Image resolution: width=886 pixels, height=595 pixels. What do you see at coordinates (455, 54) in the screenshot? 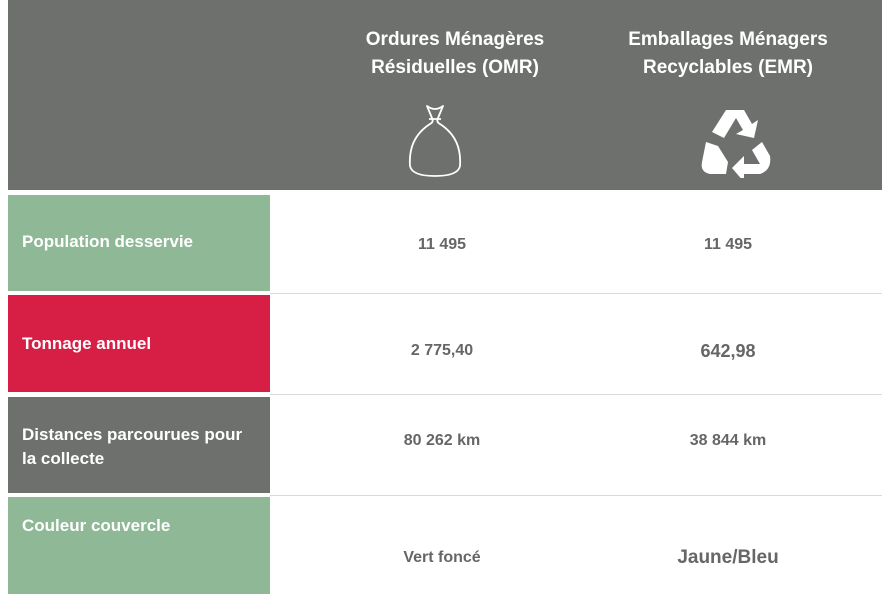
I see `column-header: Ordures Ménagères Résiduelles (OMR)` at bounding box center [455, 54].